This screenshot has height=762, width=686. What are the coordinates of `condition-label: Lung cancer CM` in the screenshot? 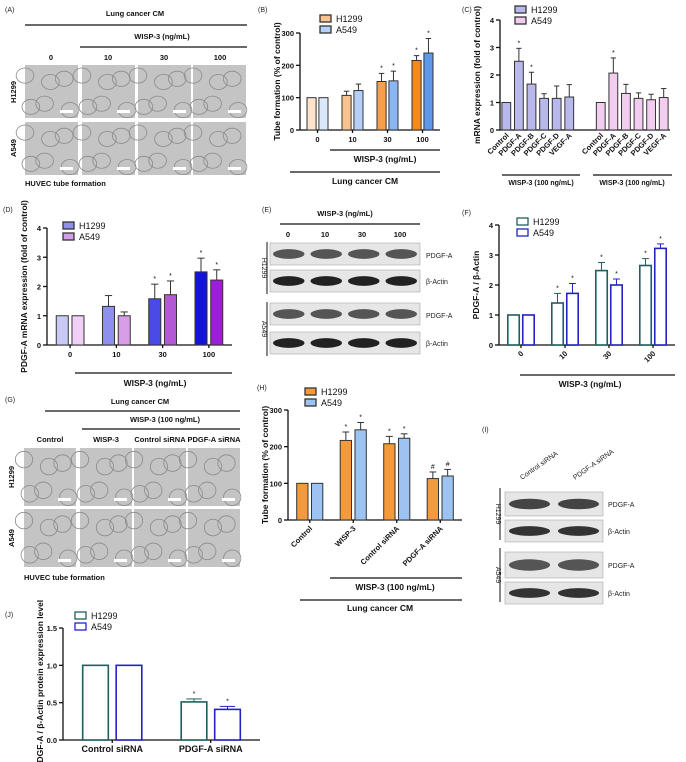 It's located at (140, 401).